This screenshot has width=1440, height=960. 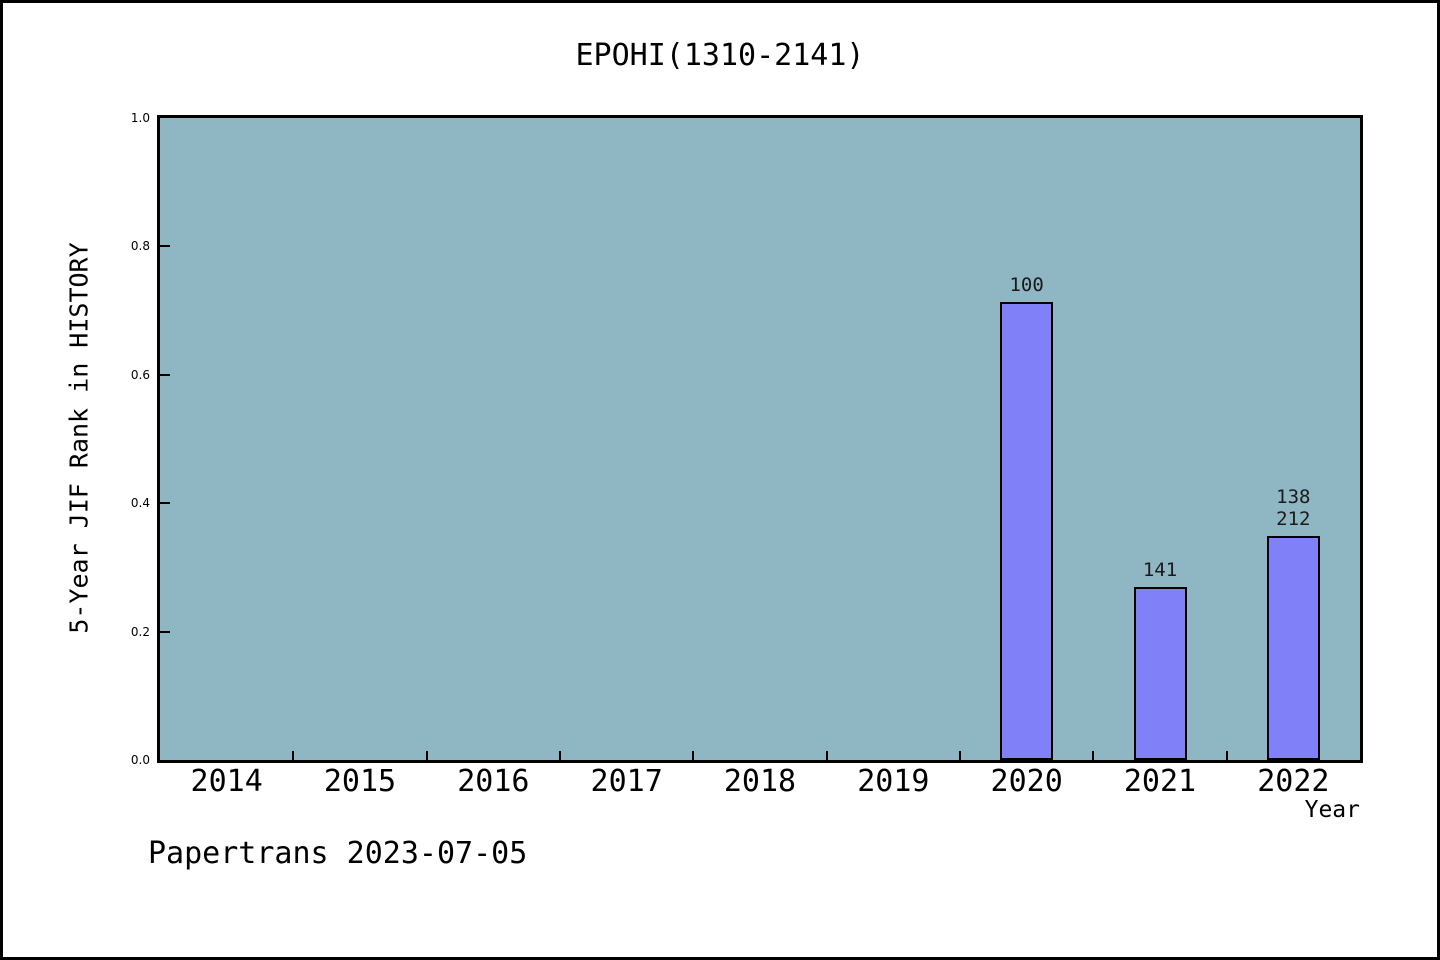 I want to click on y-tick-label: 1.0, so click(x=140, y=118).